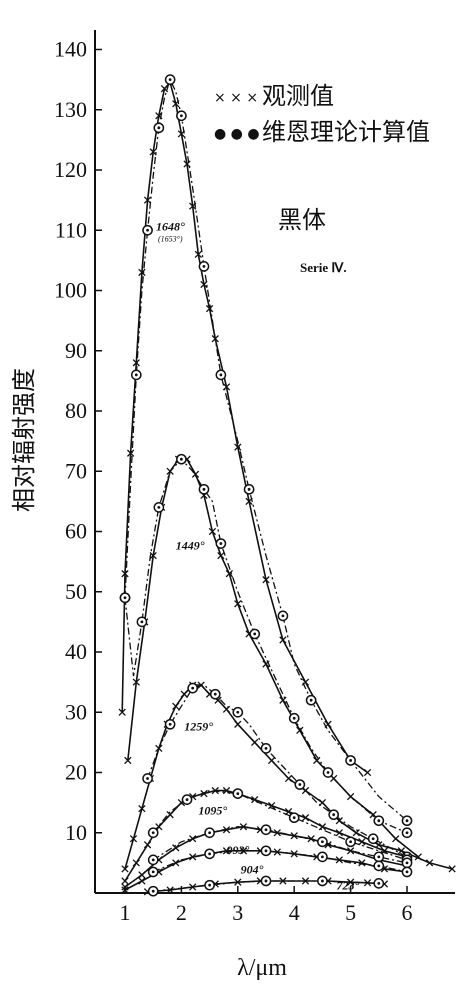  I want to click on annotation-blackbody: 黑体, so click(302, 220).